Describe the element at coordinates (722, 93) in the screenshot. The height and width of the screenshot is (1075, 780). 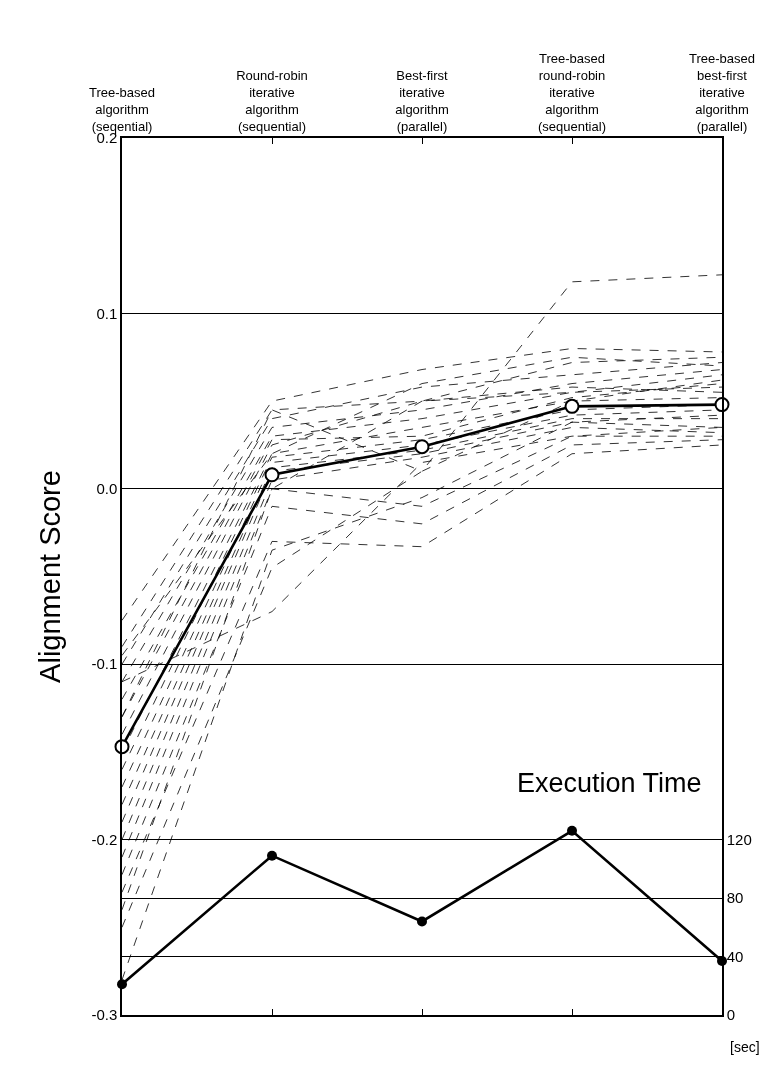
I see `x-tick-label: Tree-based best-first iterative algorithm (parallel)` at that location.